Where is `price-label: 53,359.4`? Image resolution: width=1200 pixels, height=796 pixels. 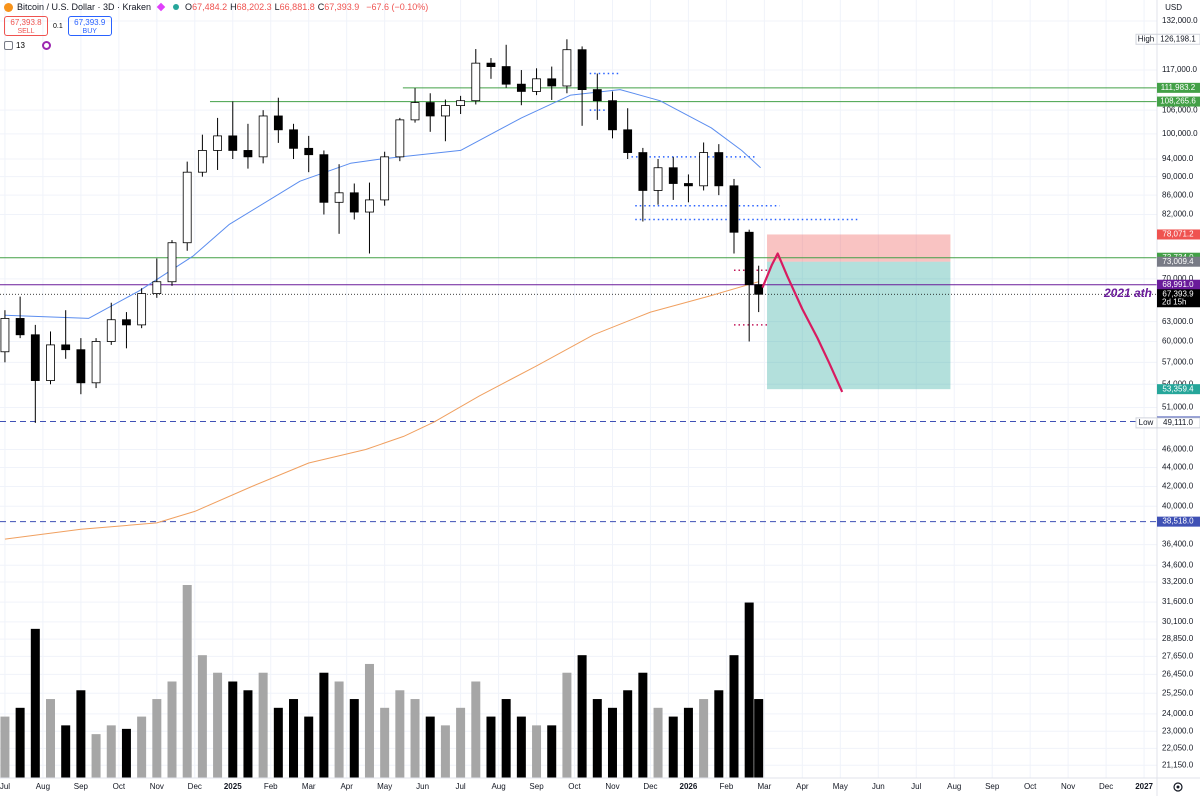 price-label: 53,359.4 is located at coordinates (1178, 388).